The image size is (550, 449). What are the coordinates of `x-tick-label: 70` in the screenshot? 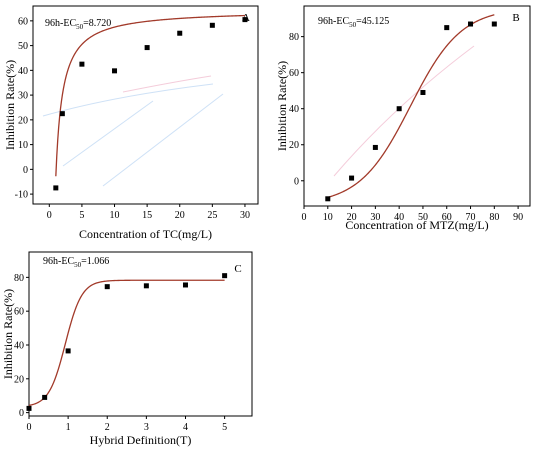 It's located at (471, 217).